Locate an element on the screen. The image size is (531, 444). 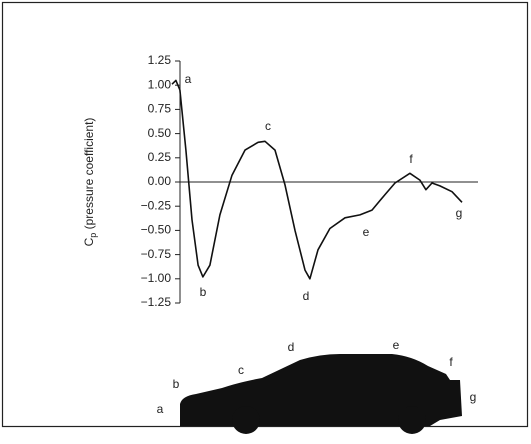
front-wheel is located at coordinates (412, 420).